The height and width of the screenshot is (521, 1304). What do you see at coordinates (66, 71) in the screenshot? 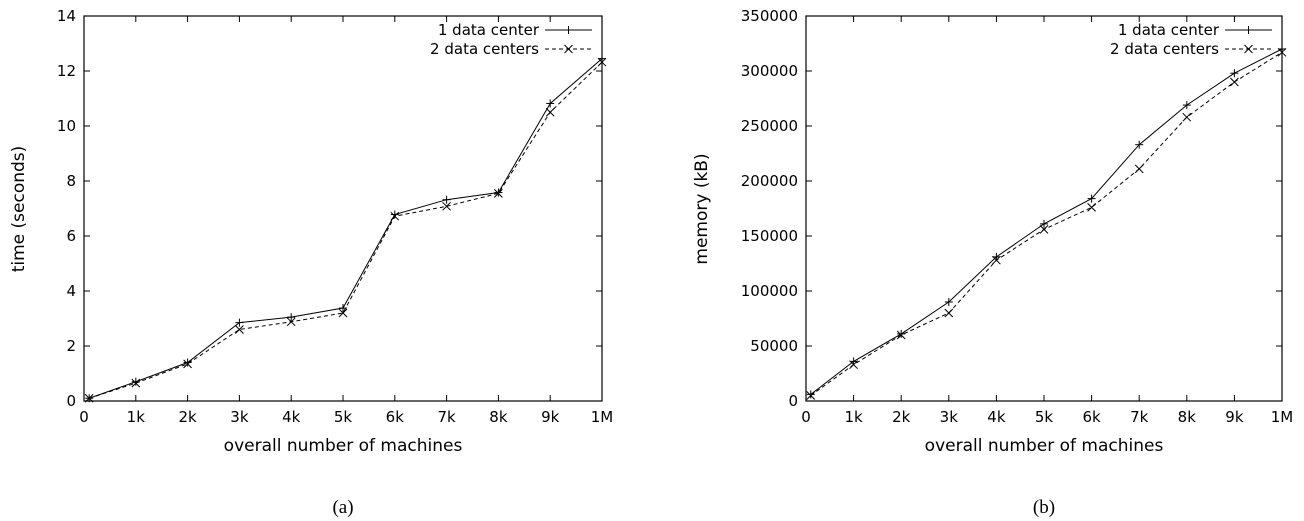
I see `y-tick-label: 12` at bounding box center [66, 71].